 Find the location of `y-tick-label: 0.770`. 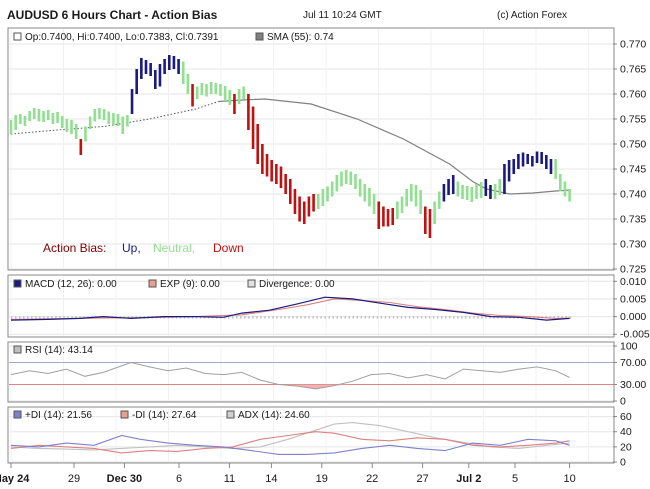

y-tick-label: 0.770 is located at coordinates (633, 45).